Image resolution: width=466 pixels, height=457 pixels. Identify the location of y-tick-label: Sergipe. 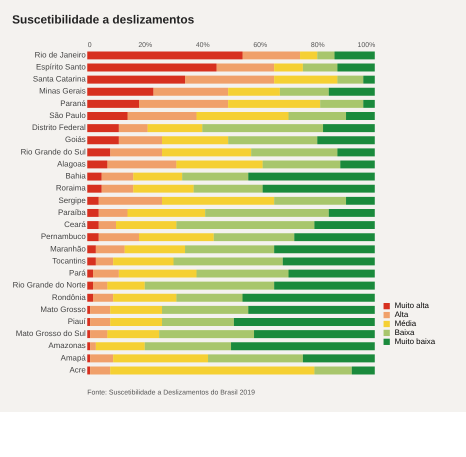
(72, 200).